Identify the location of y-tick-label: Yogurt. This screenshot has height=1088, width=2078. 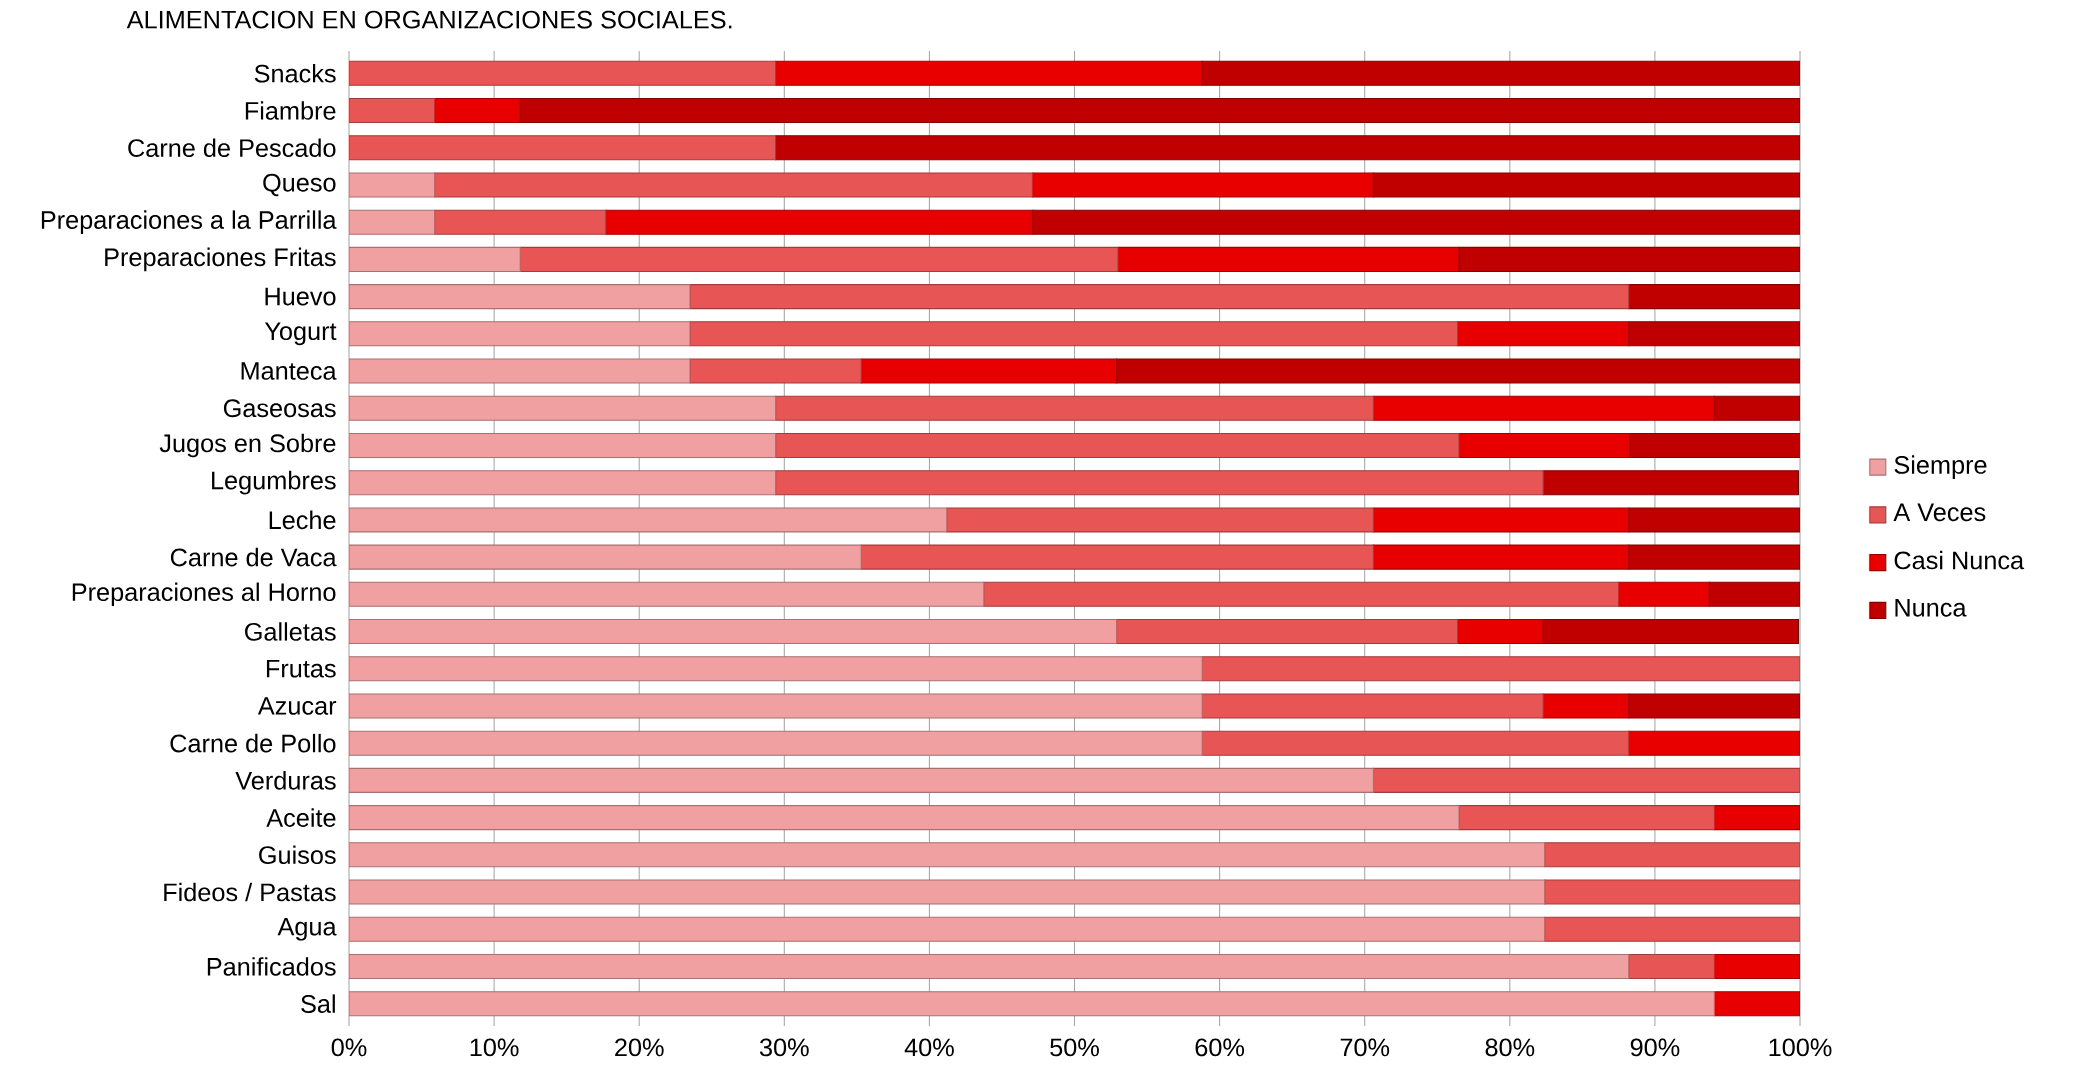
(300, 334).